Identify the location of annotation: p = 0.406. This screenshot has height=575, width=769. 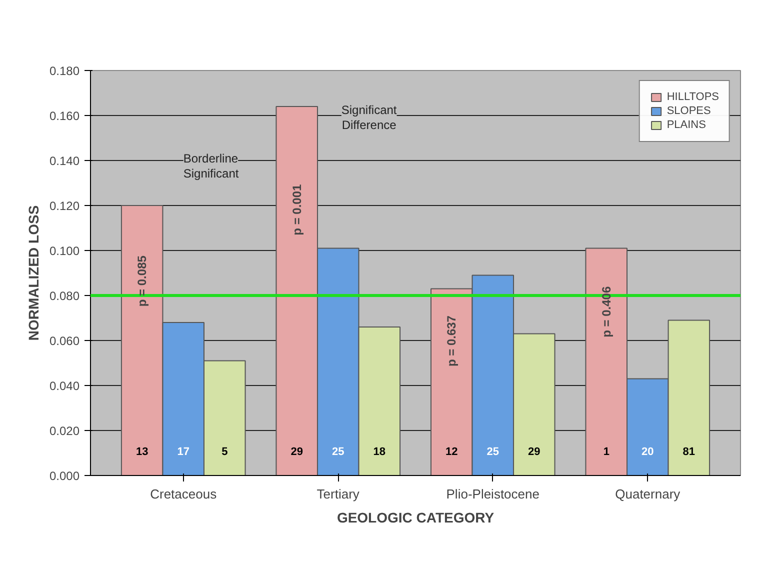
(606, 312).